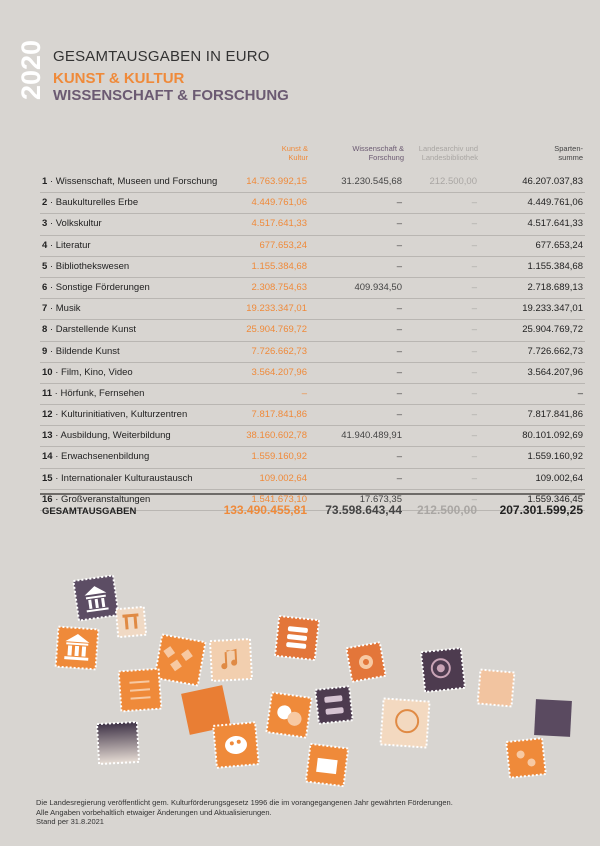  I want to click on cell-spartensumme: –, so click(580, 393).